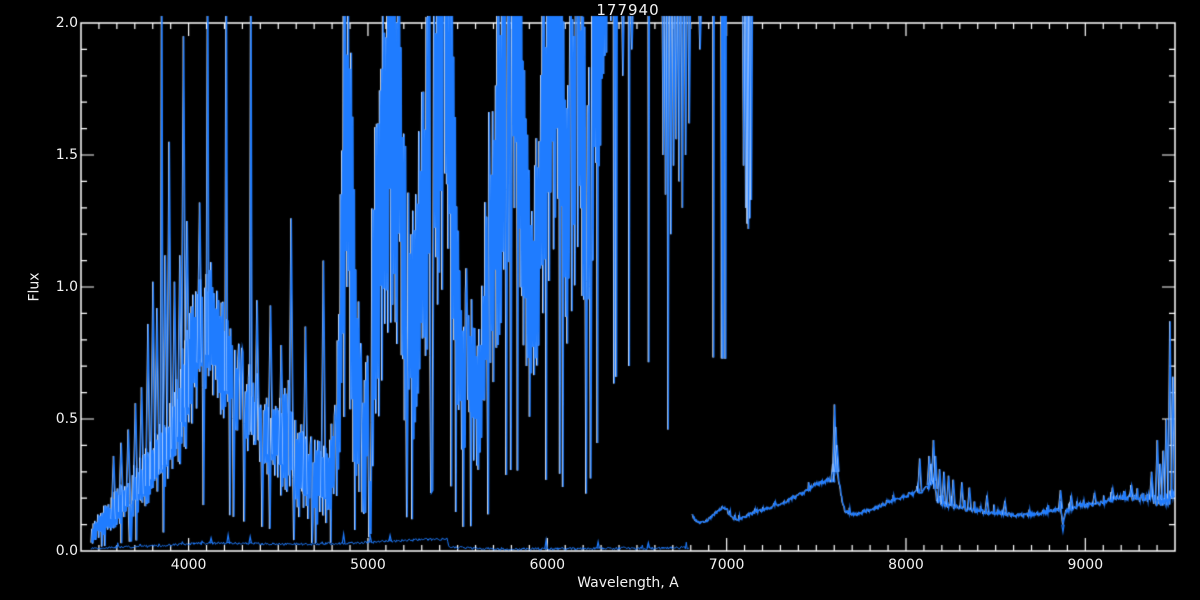  Describe the element at coordinates (66, 551) in the screenshot. I see `y-tick-label: 0.0` at that location.